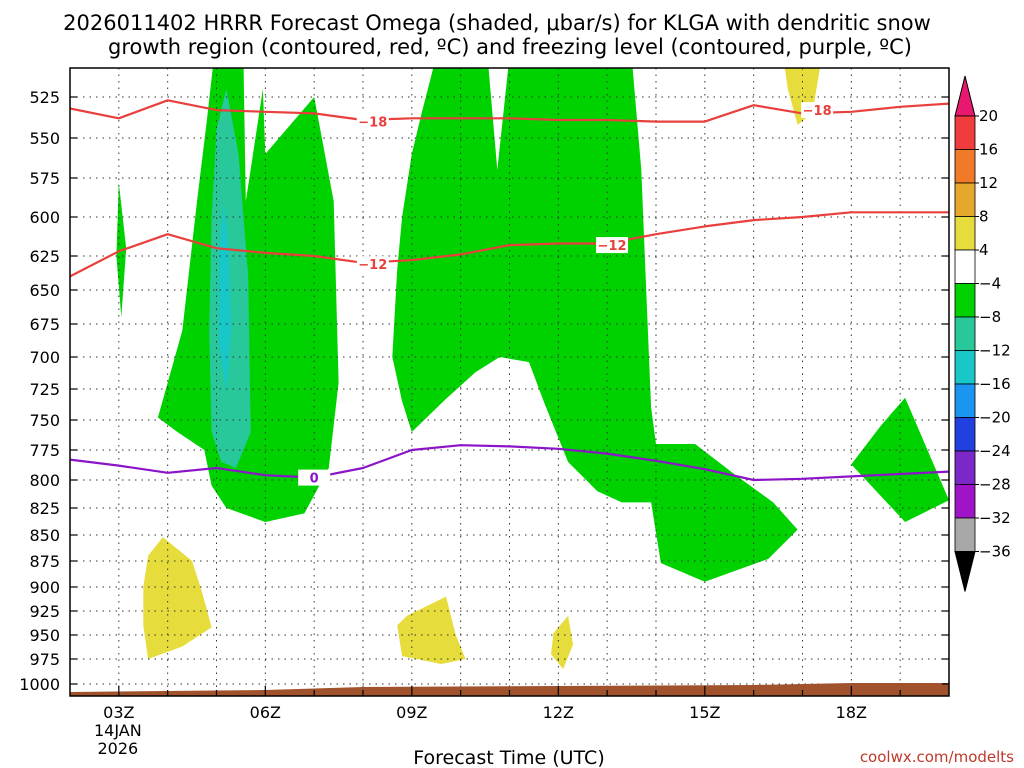 This screenshot has height=768, width=1024. Describe the element at coordinates (990, 317) in the screenshot. I see `colorbar-label: −8` at that location.